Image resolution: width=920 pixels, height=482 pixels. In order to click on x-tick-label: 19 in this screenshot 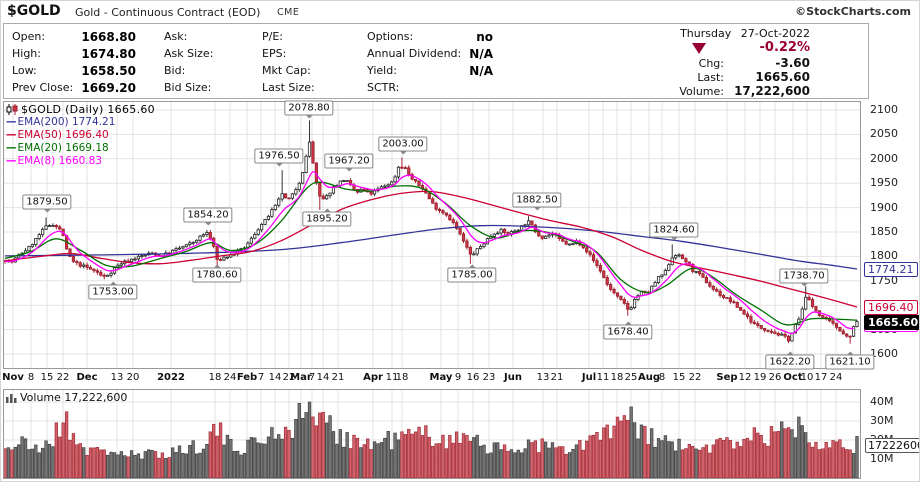, I will do `click(760, 377)`.